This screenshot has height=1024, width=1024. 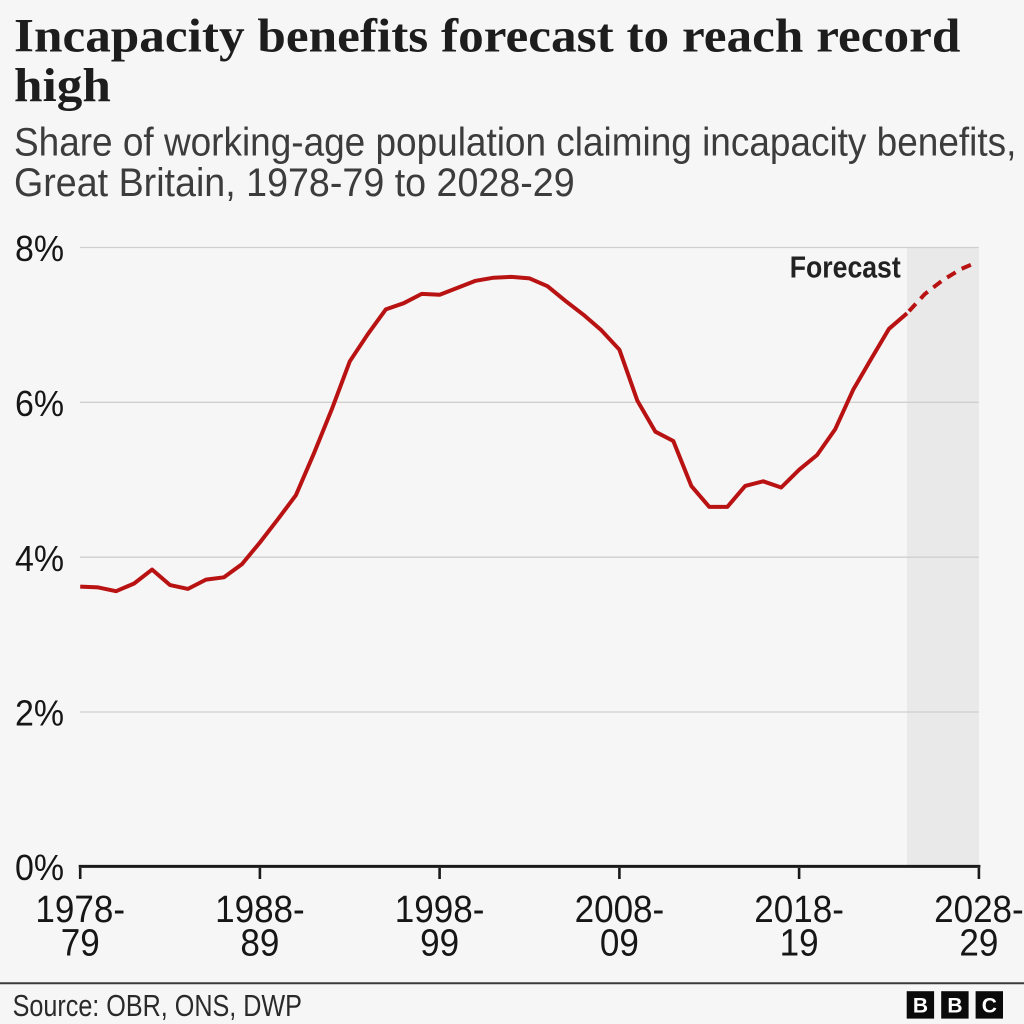 What do you see at coordinates (80, 942) in the screenshot?
I see `svg-text: 79` at bounding box center [80, 942].